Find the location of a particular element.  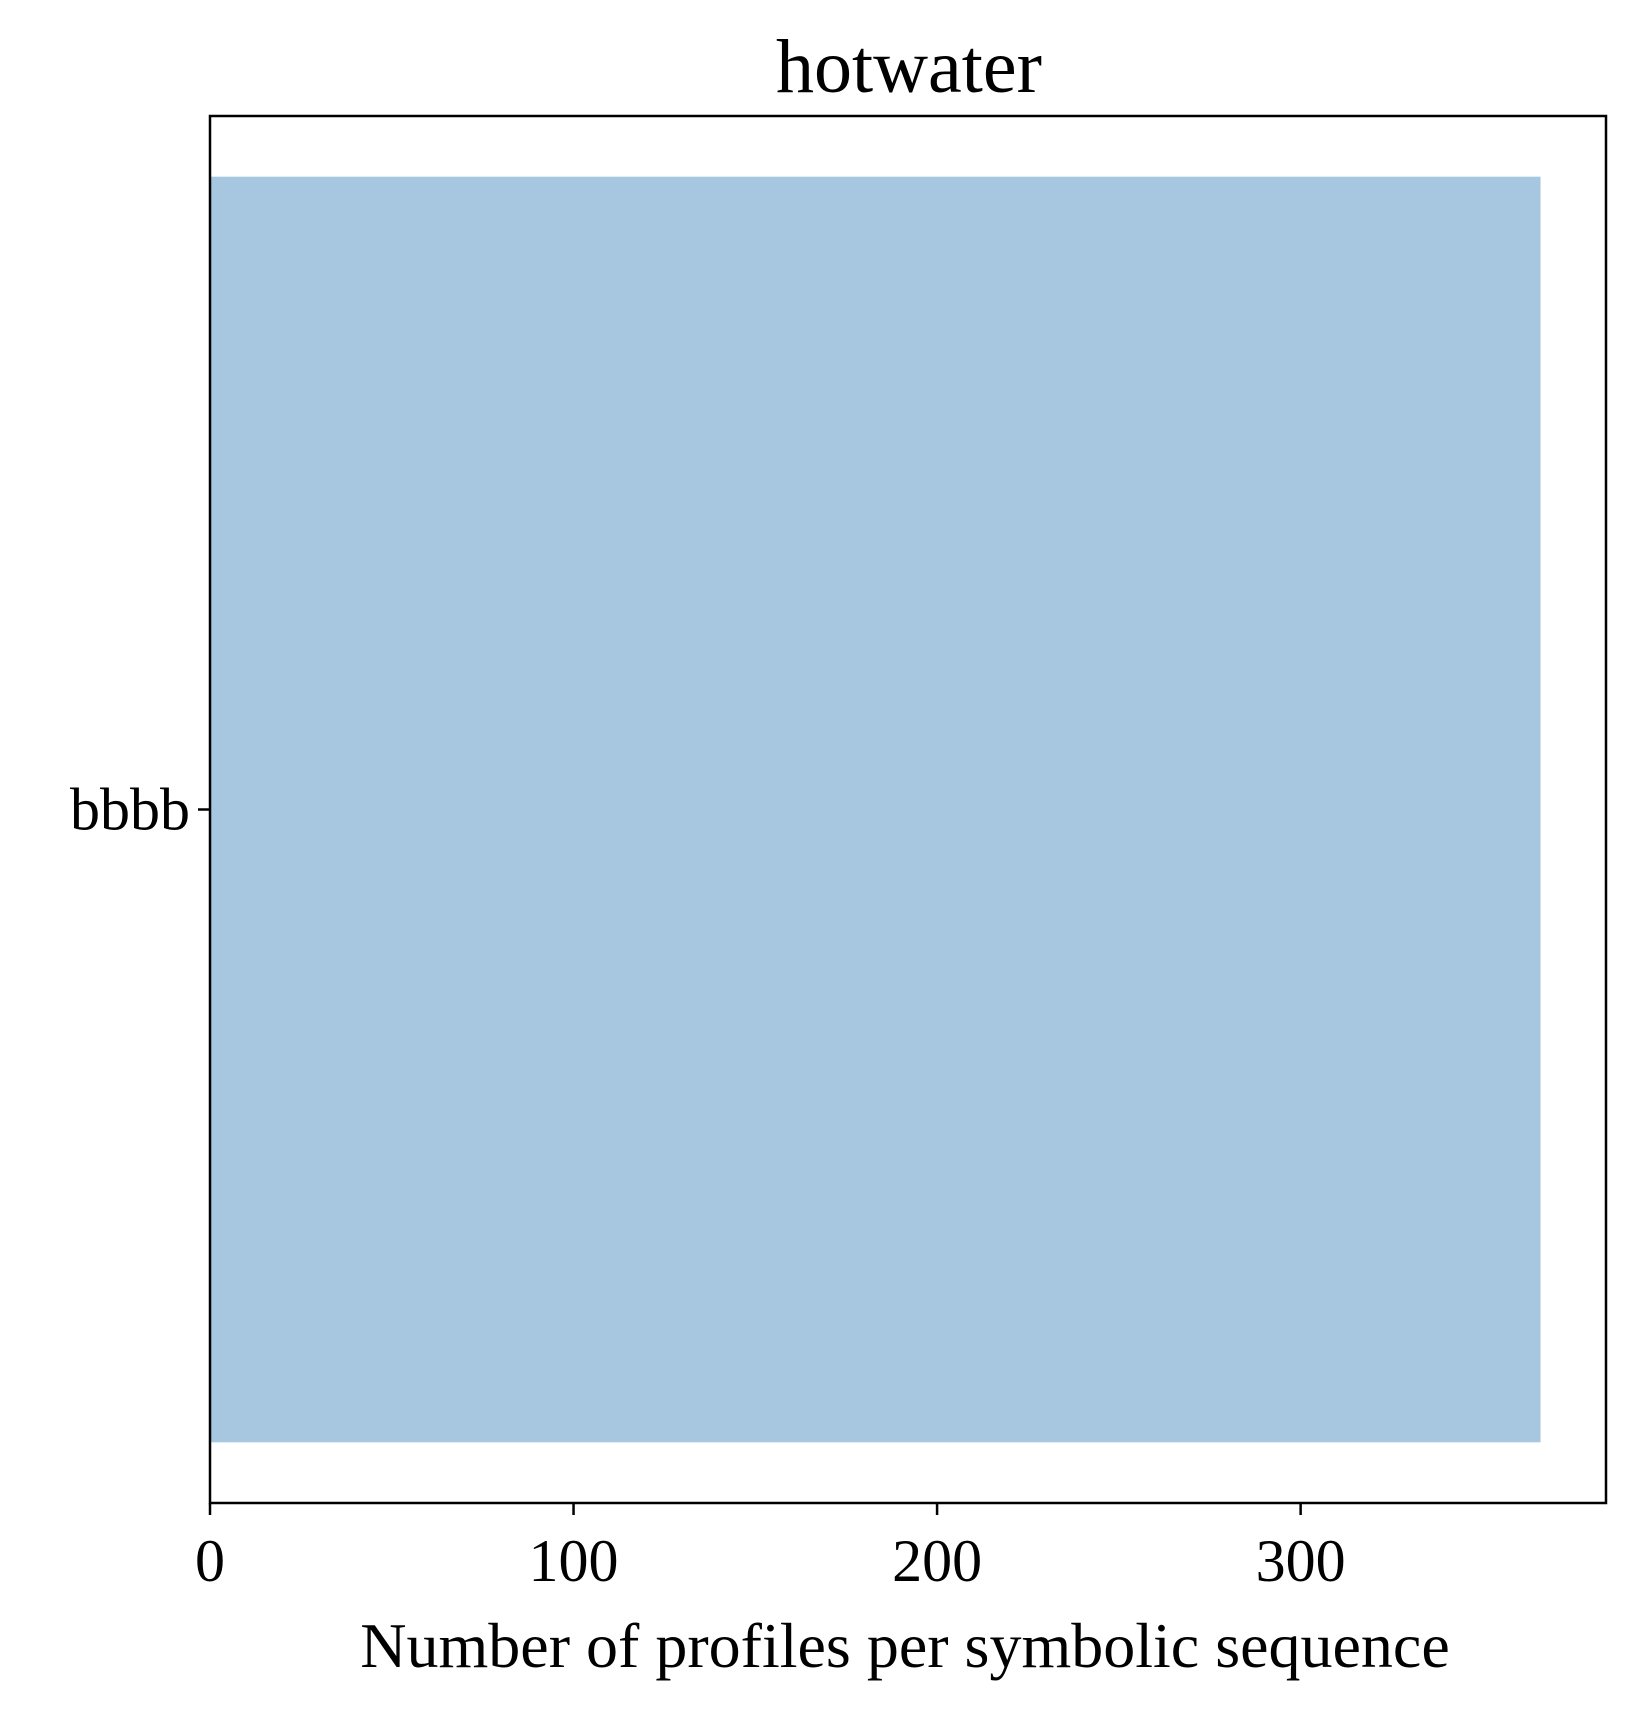

x-tick-label: 0 is located at coordinates (210, 1561).